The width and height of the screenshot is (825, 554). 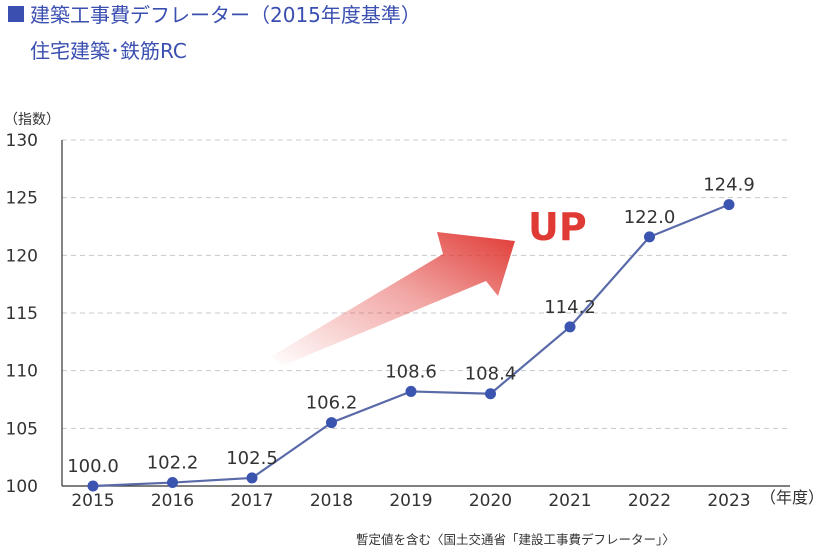 I want to click on title-mark, so click(x=16, y=14).